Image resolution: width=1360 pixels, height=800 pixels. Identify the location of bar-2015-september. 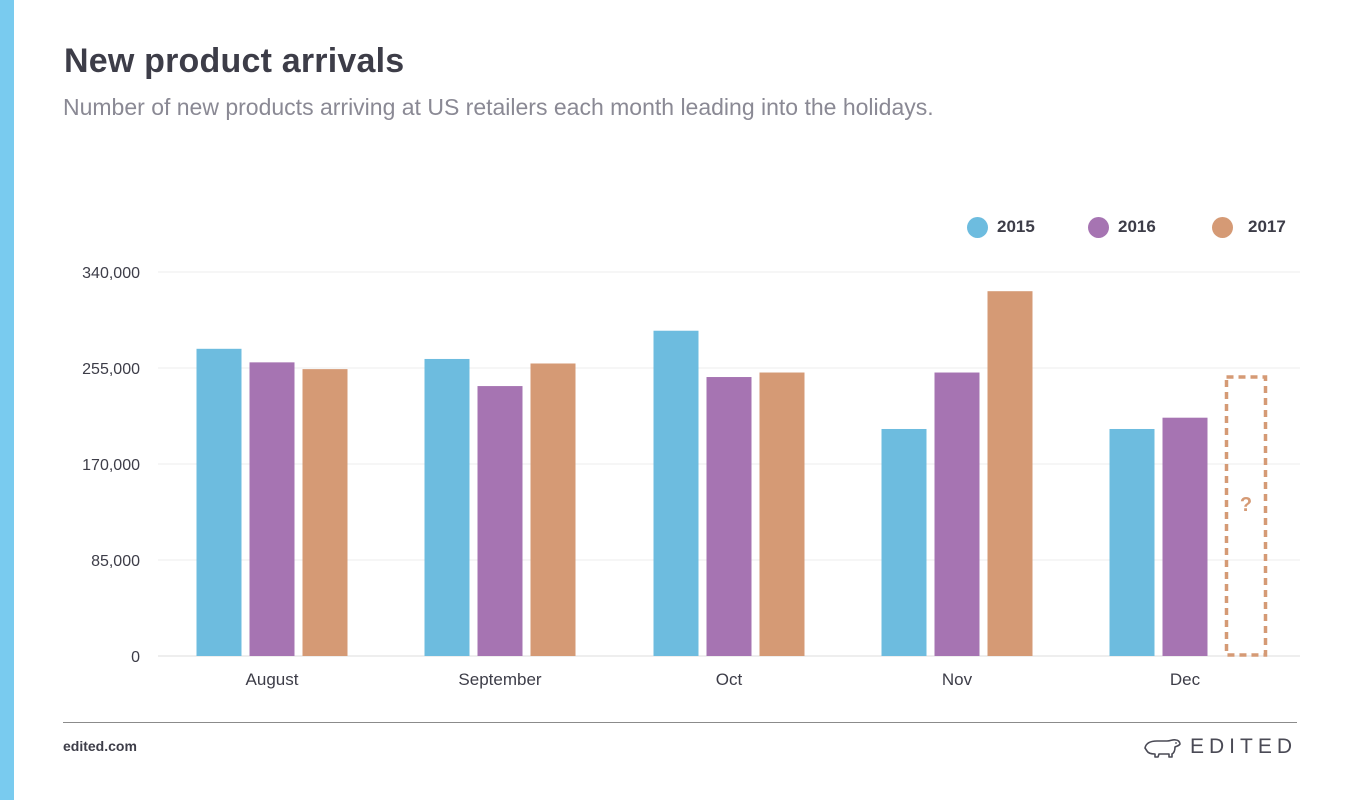
(447, 507).